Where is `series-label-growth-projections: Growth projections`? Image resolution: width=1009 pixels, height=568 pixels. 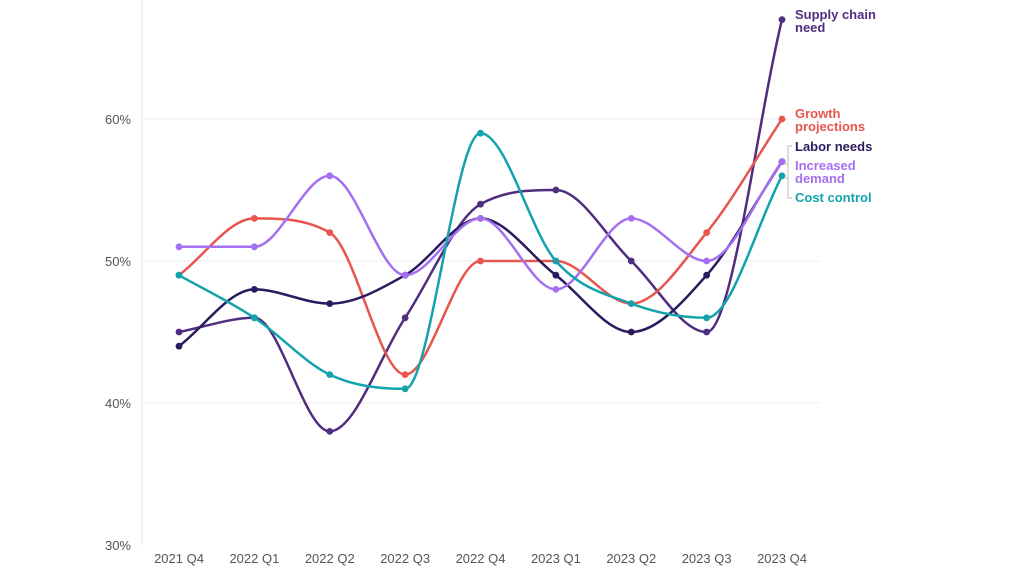 series-label-growth-projections: Growth projections is located at coordinates (830, 120).